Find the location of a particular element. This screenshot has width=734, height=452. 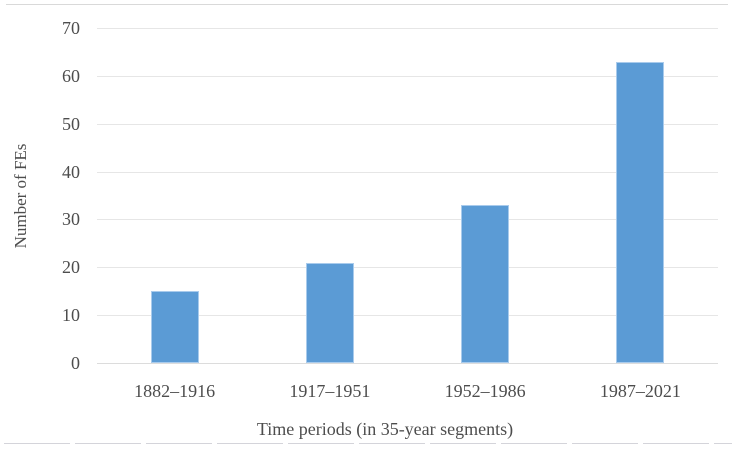

bottom-border-line is located at coordinates (368, 443).